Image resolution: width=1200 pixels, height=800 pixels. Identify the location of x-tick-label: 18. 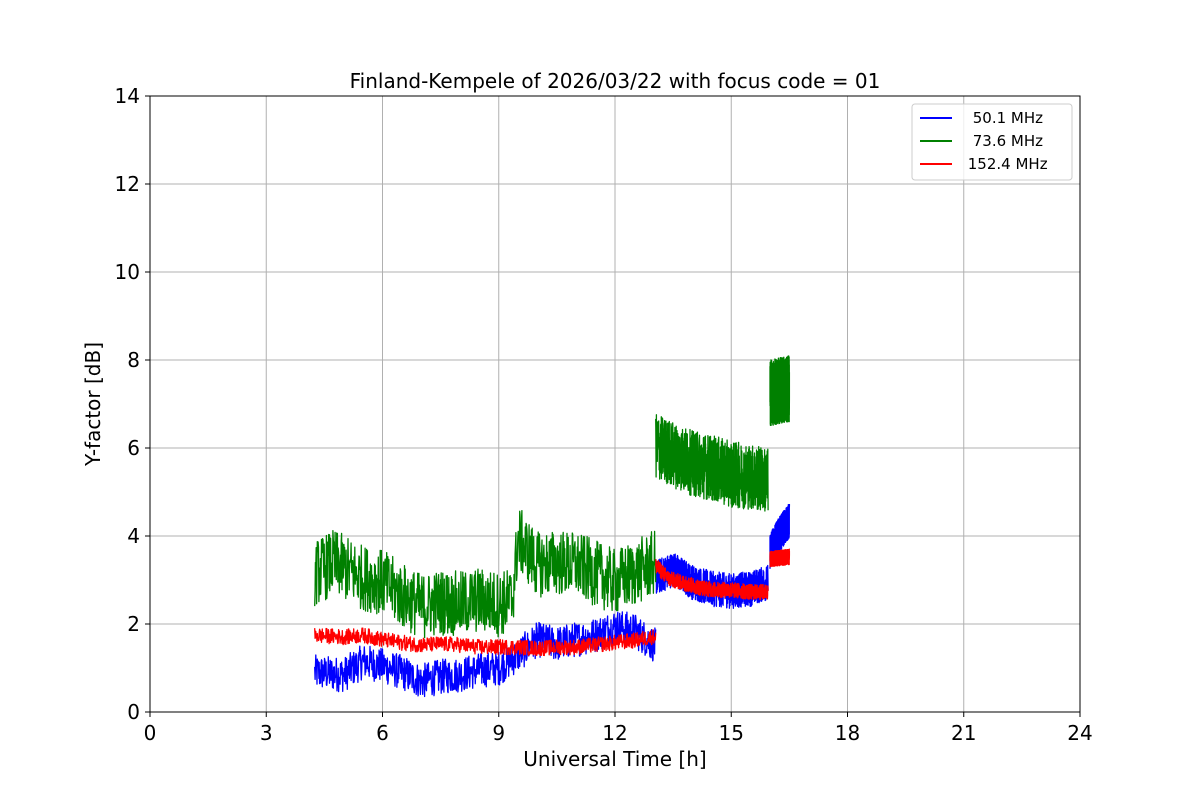
(847, 733).